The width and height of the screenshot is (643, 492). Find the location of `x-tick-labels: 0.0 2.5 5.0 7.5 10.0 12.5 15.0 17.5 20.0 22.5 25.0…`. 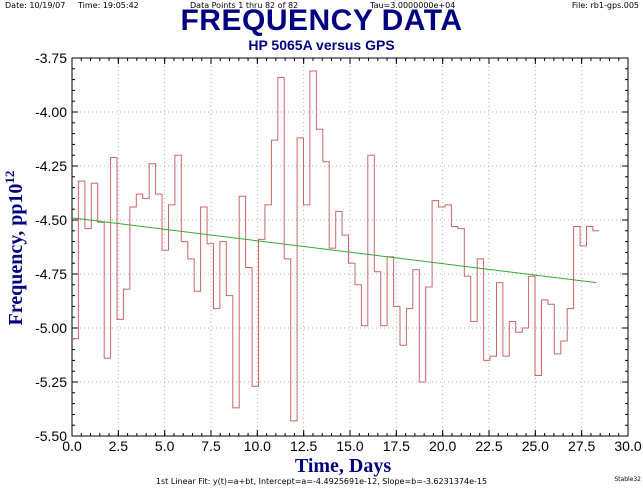

x-tick-labels: 0.0 2.5 5.0 7.5 10.0 12.5 15.0 17.5 20.0 22.5 25.0… is located at coordinates (352, 446).